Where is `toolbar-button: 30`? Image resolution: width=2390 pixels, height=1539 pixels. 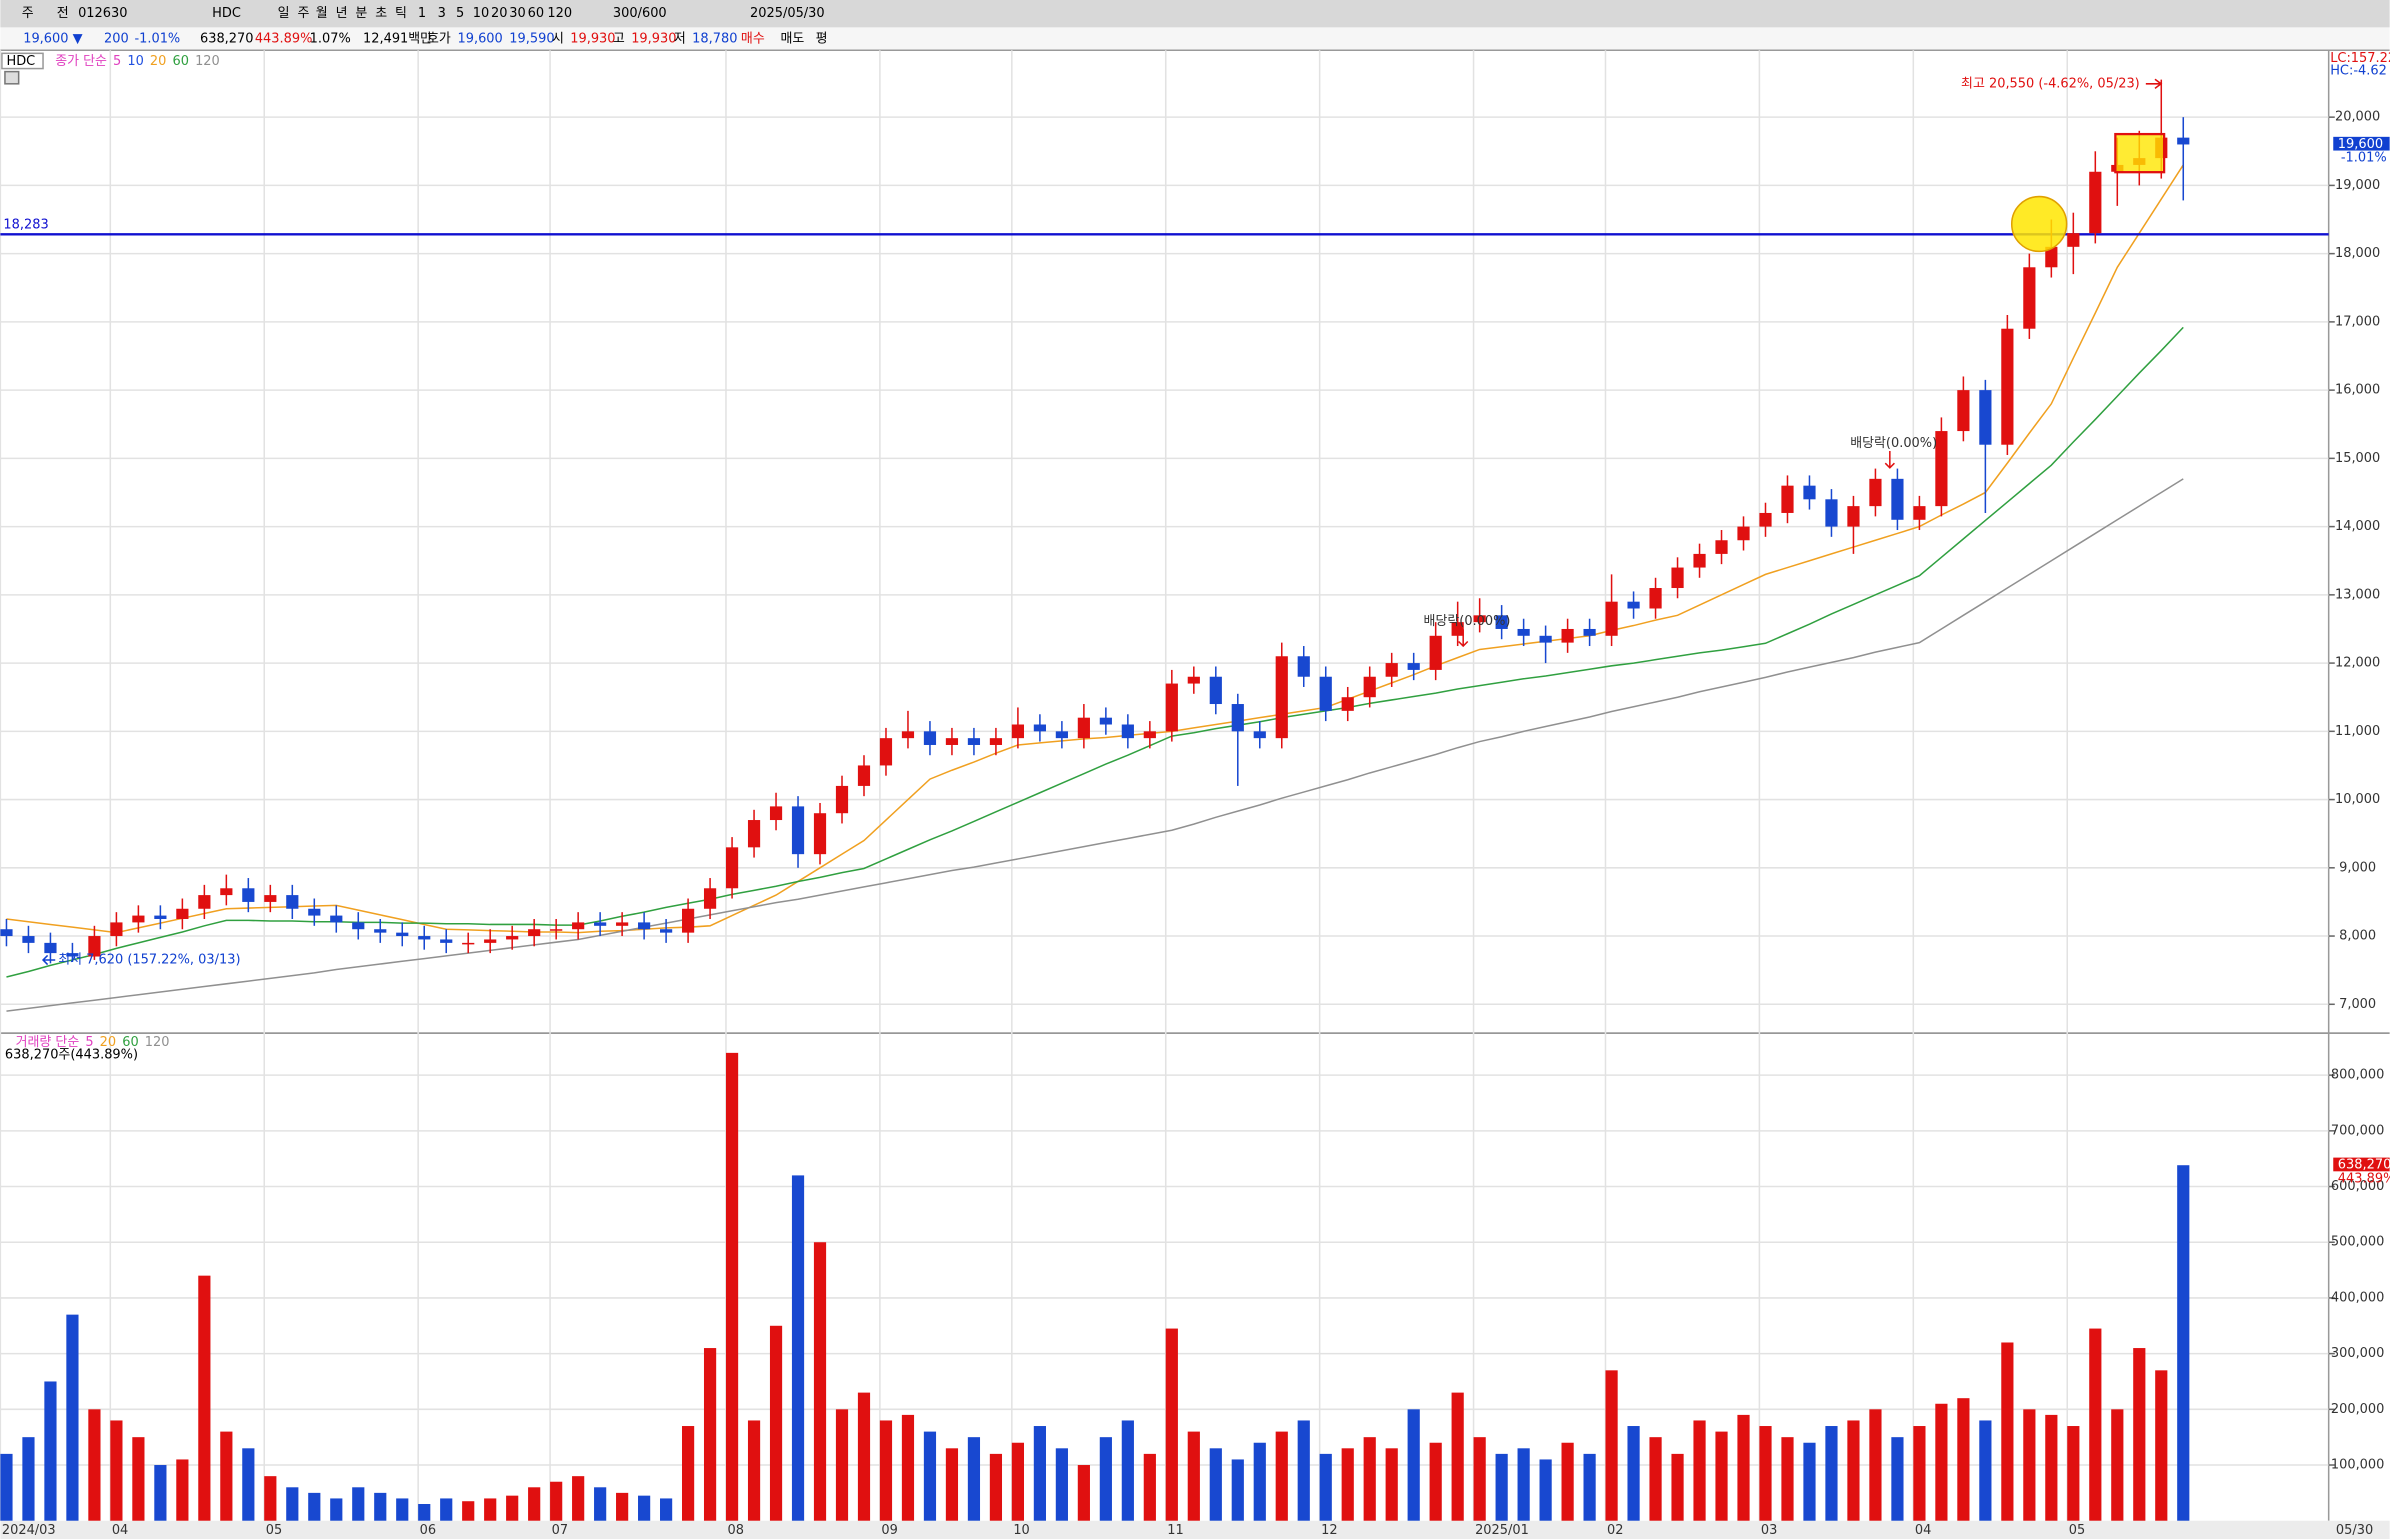
toolbar-button: 30 is located at coordinates (517, 13).